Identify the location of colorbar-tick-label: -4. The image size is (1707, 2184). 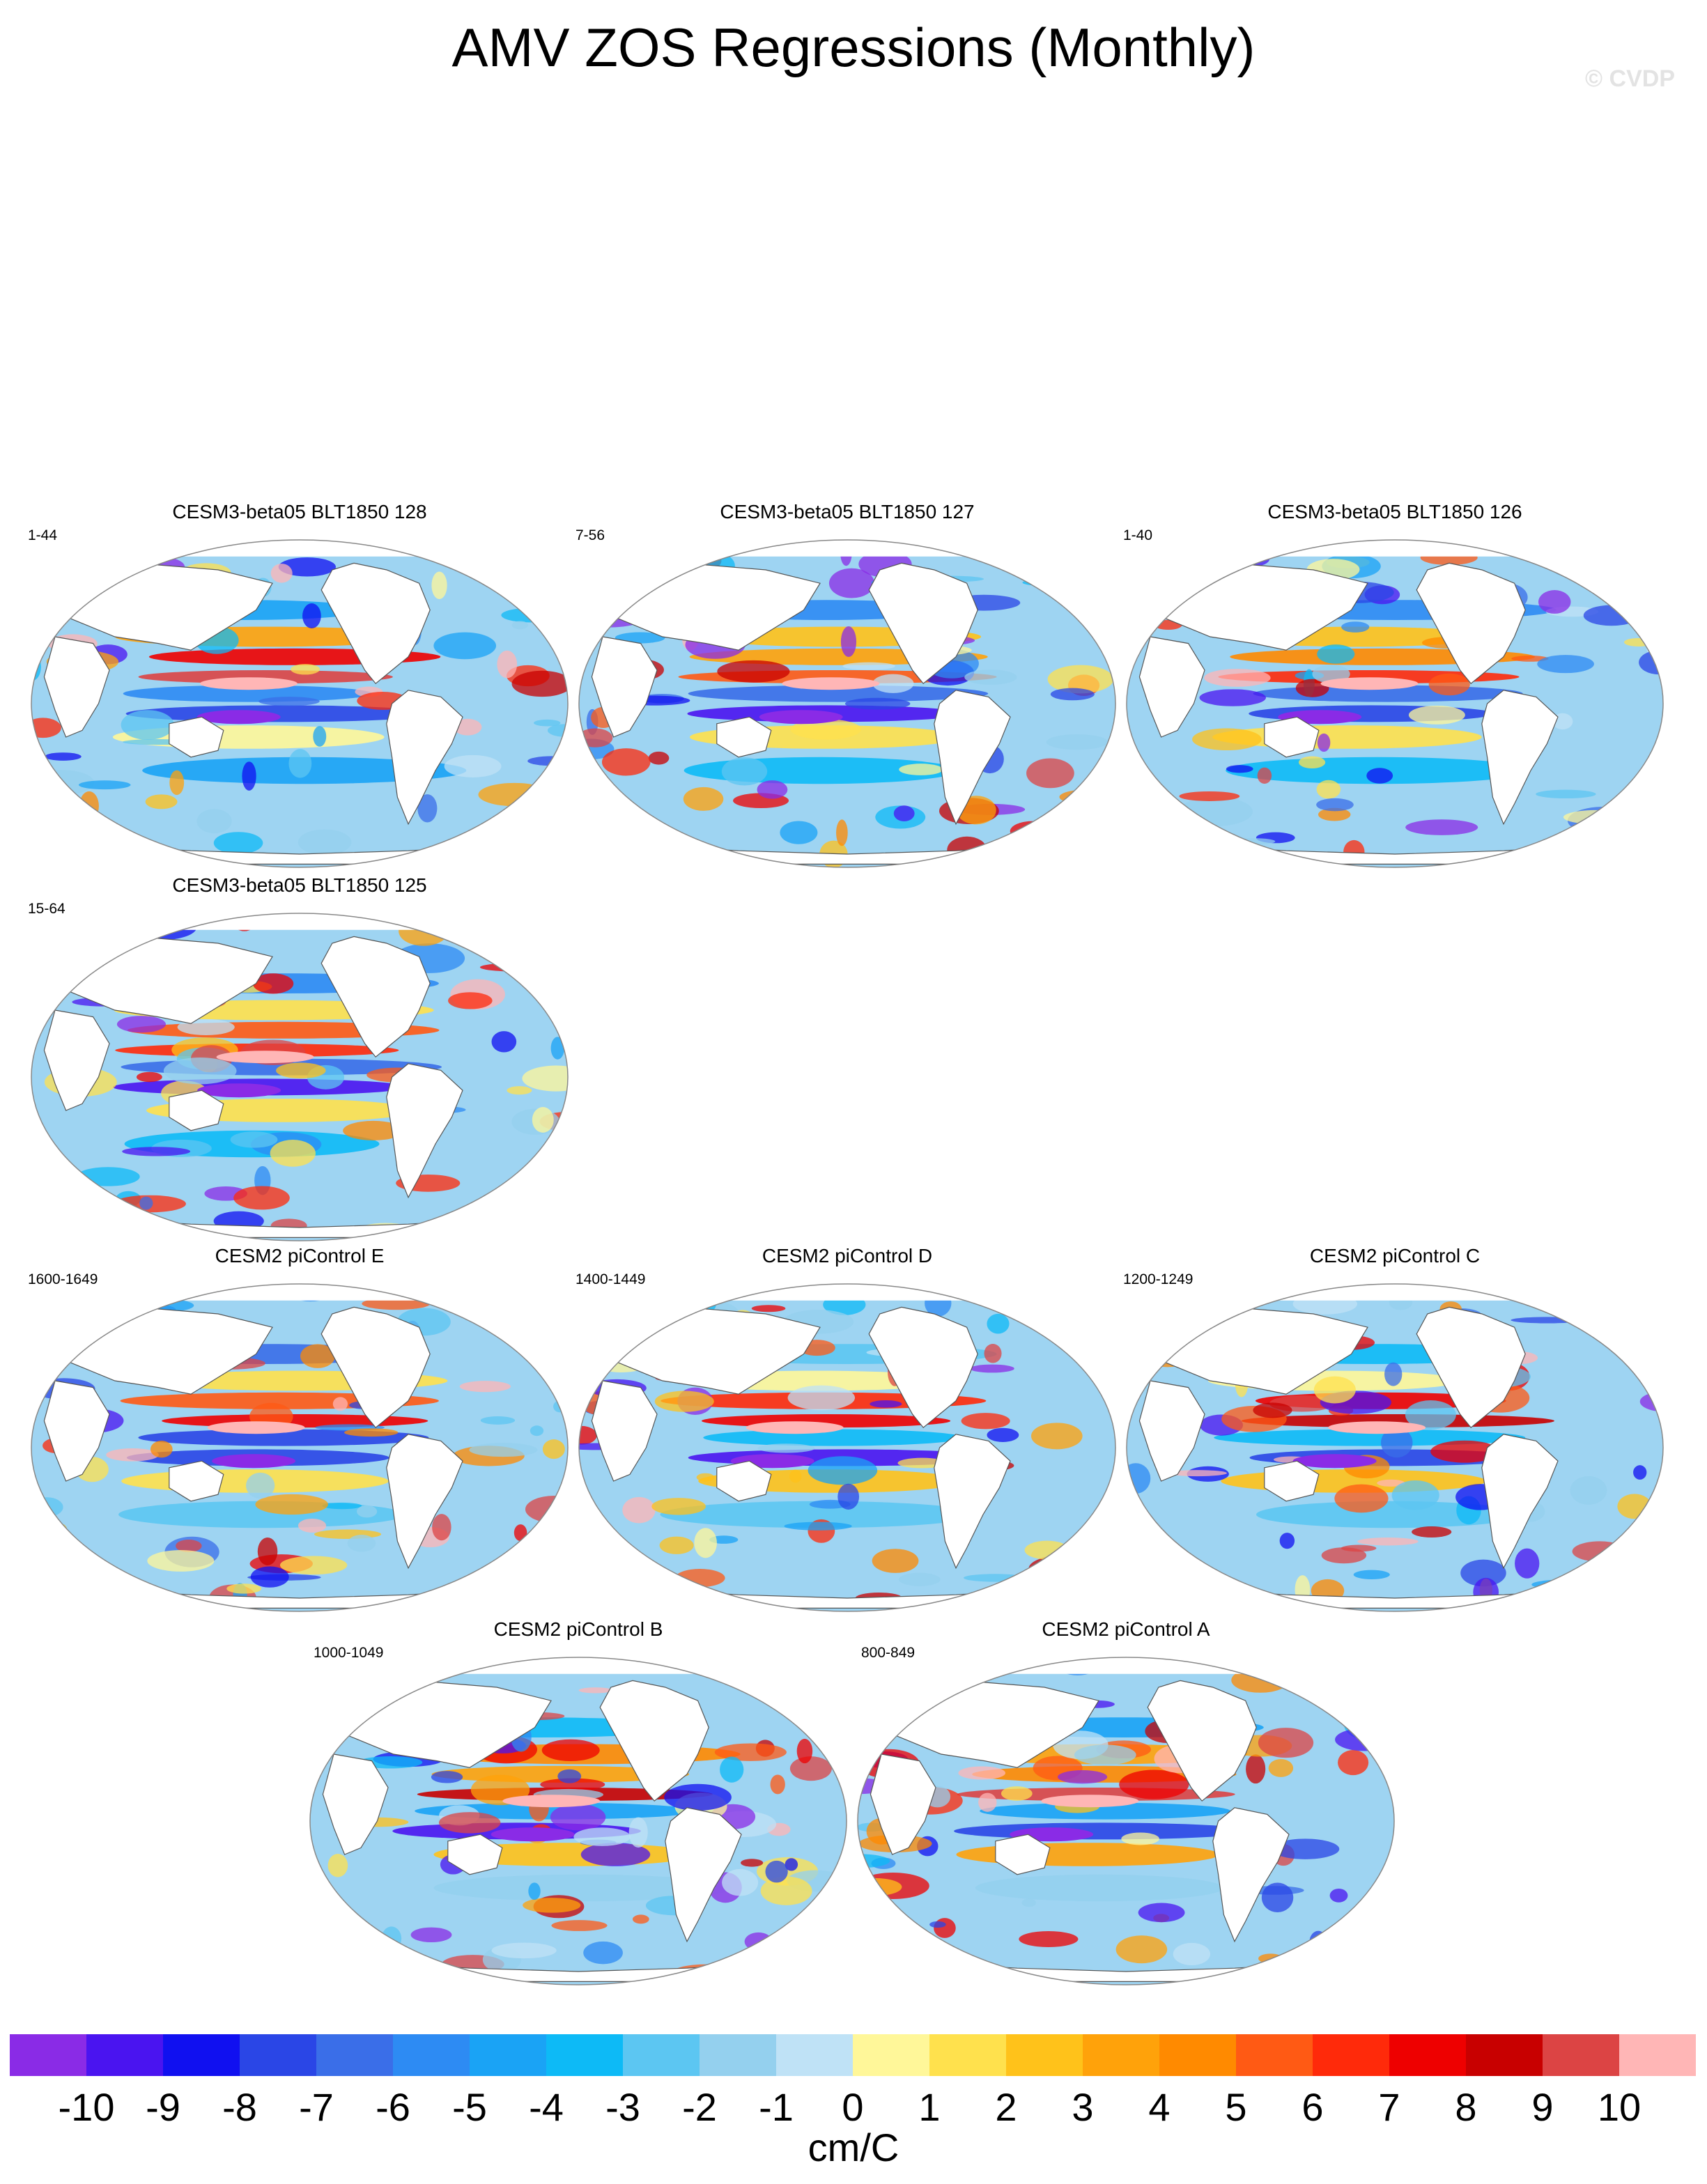
(546, 2107).